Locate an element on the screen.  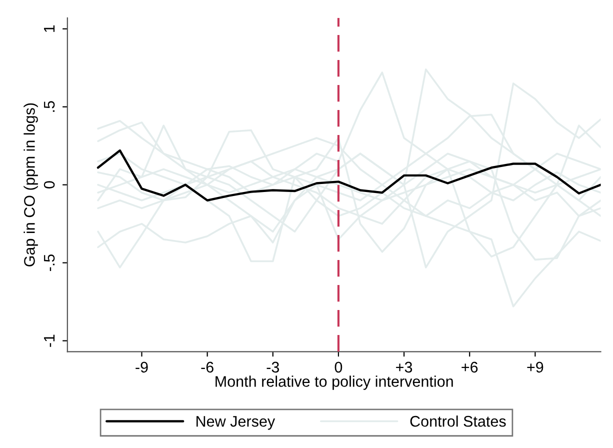
y-tick-label: -1 is located at coordinates (49, 340).